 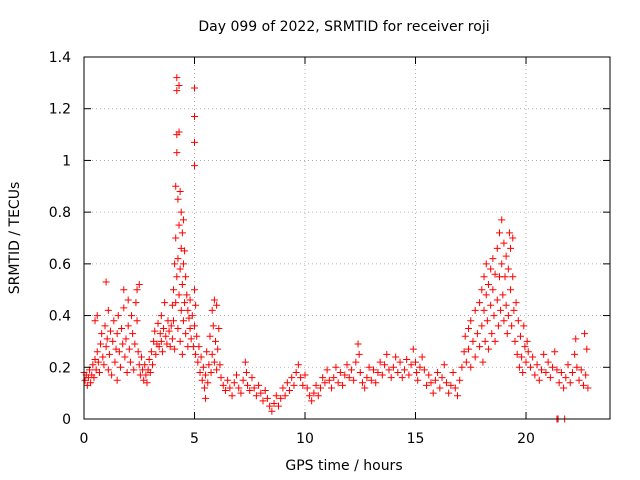 What do you see at coordinates (60, 265) in the screenshot?
I see `y-tick-label: 0.6` at bounding box center [60, 265].